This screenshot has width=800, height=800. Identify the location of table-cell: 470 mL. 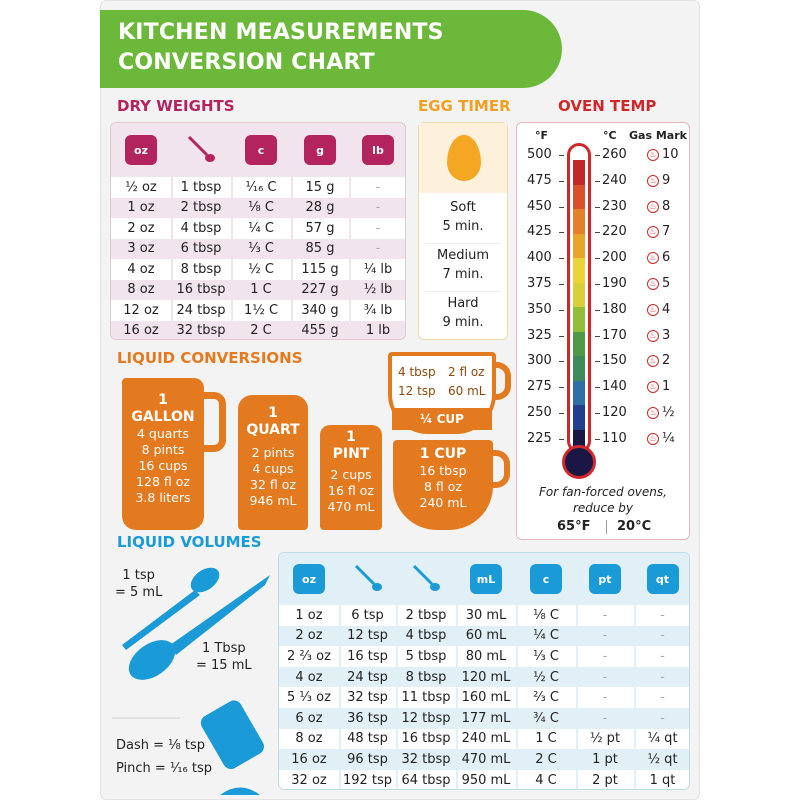
(486, 759).